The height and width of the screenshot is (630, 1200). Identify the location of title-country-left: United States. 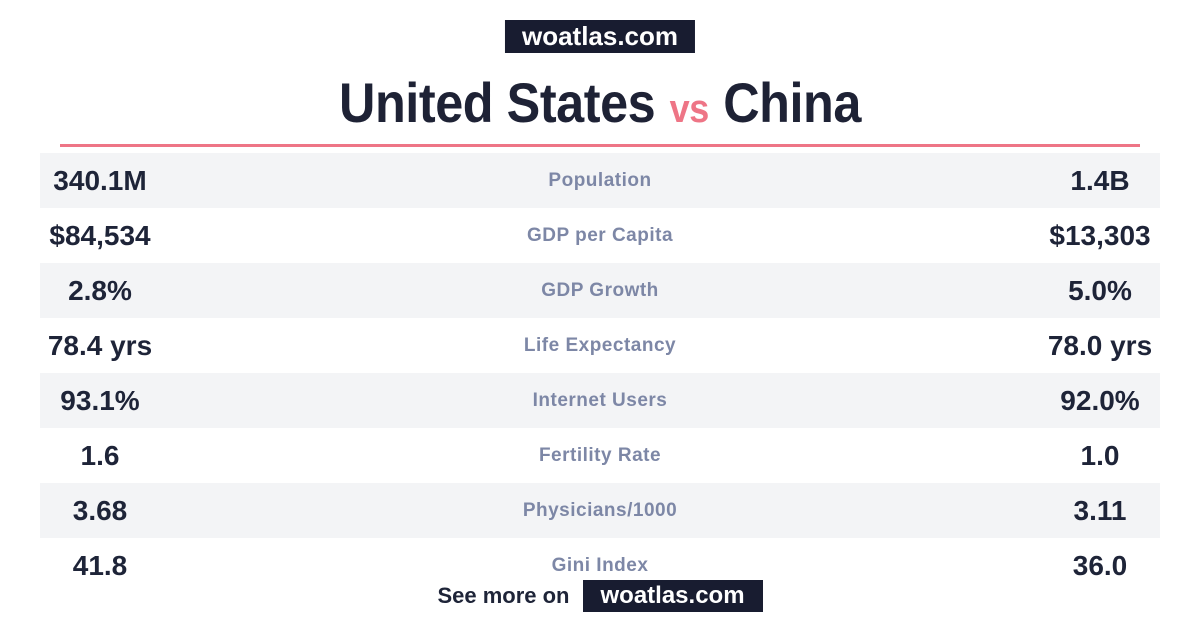
(497, 102).